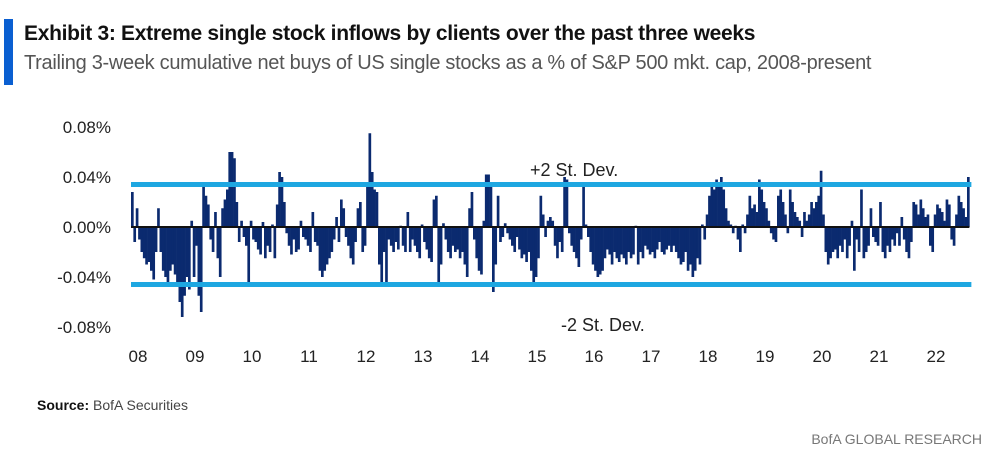 The width and height of the screenshot is (1000, 465). I want to click on brand-footer: BofA GLOBAL RESEARCH, so click(896, 439).